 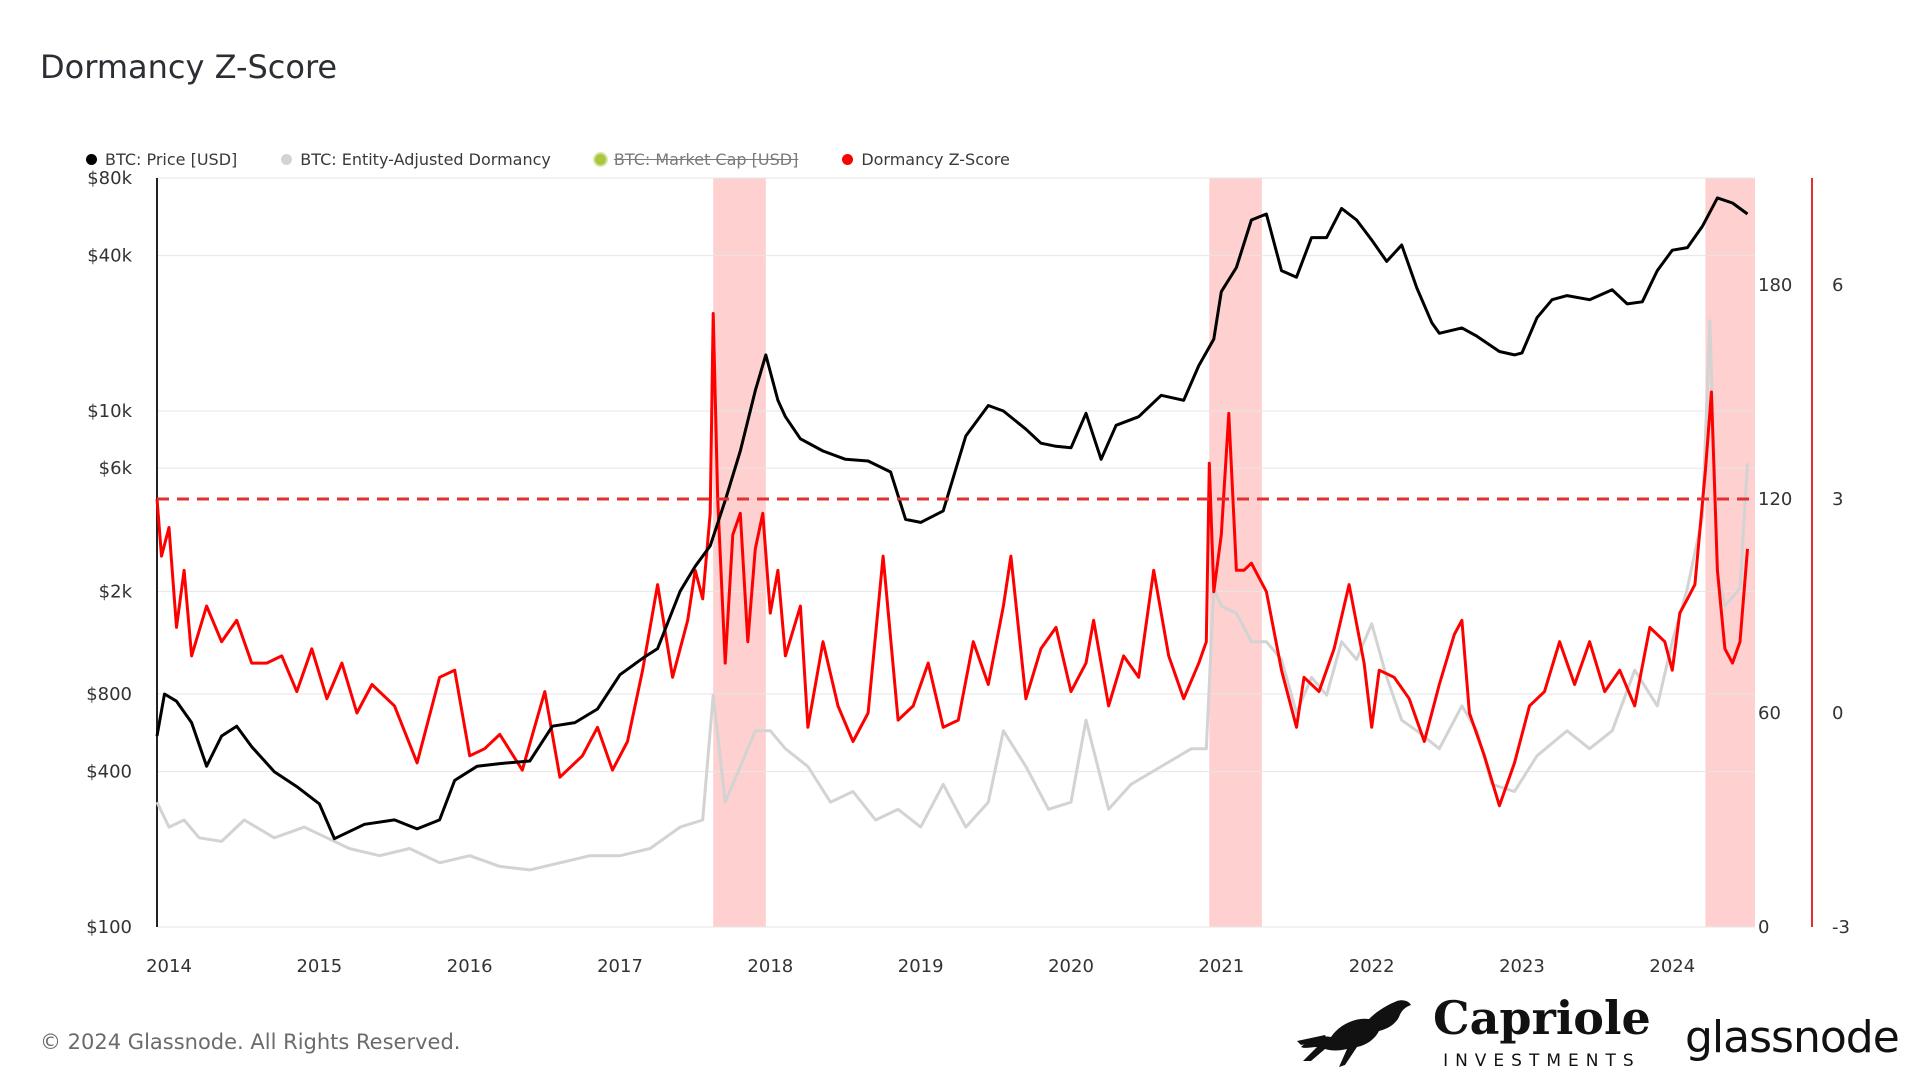 I want to click on legend-dot-price, so click(x=91, y=159).